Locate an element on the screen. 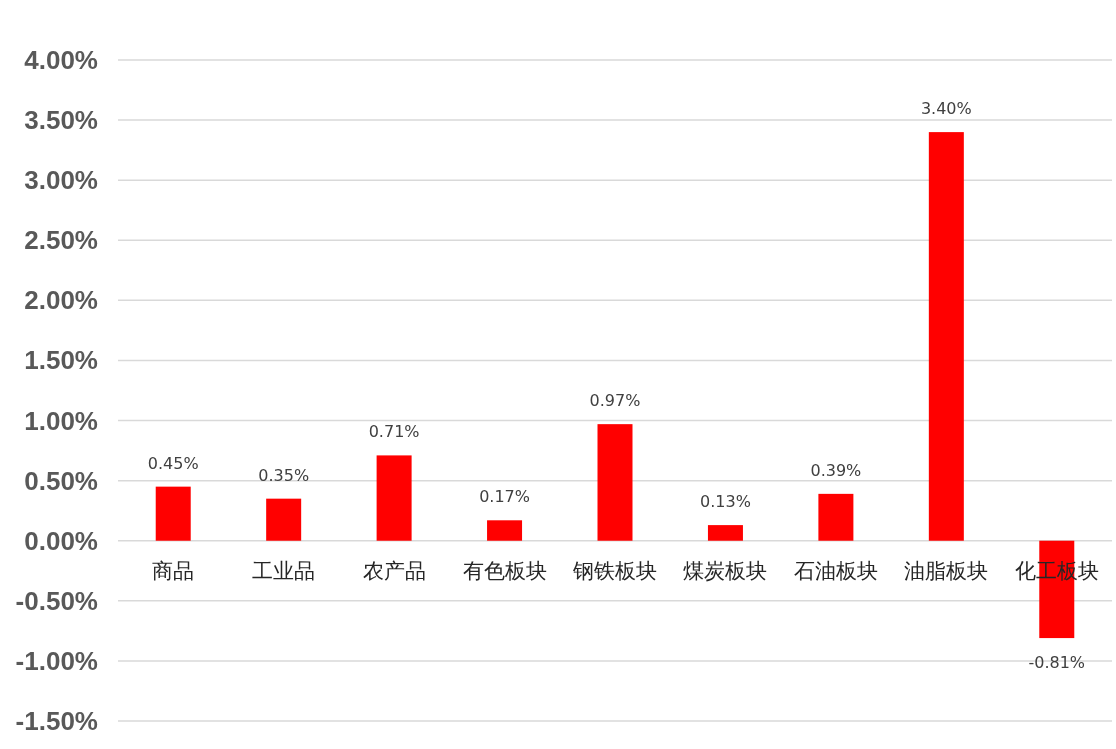 Image resolution: width=1116 pixels, height=749 pixels. y-tick-label: 4.00% is located at coordinates (61, 60).